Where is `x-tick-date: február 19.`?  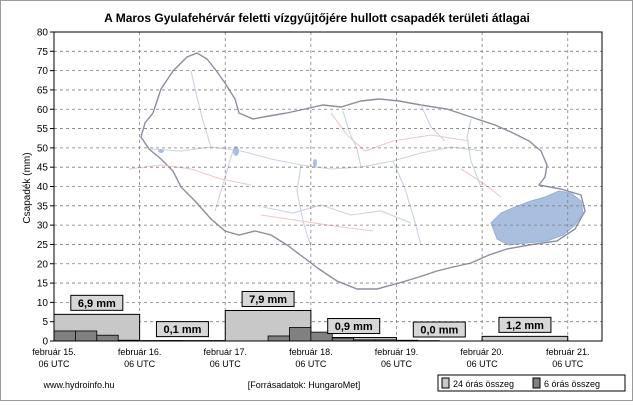
x-tick-date: február 19. is located at coordinates (397, 352).